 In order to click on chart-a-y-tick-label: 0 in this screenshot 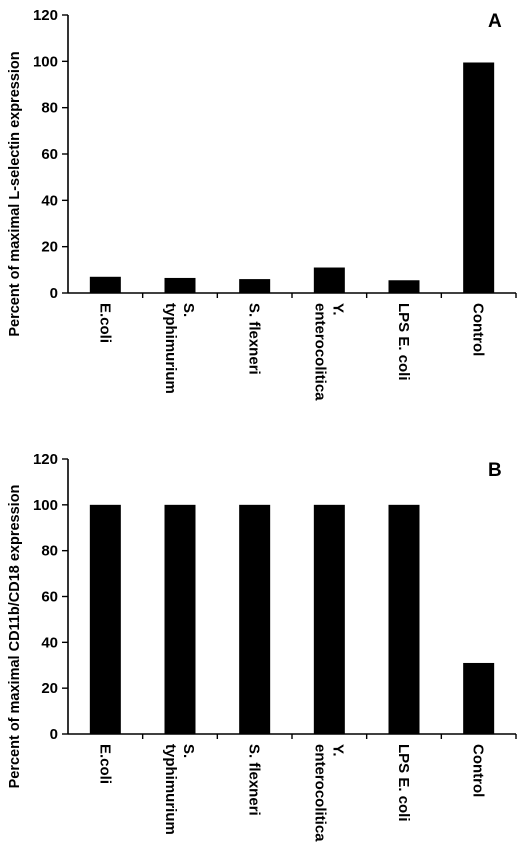, I will do `click(54, 293)`.